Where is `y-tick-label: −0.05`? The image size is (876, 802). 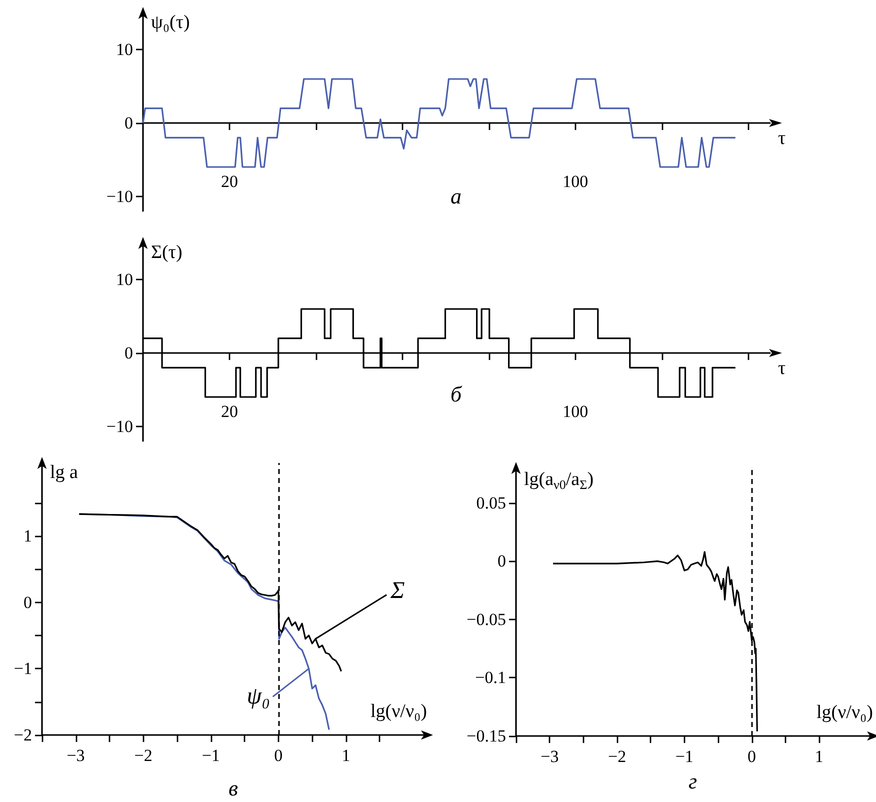 y-tick-label: −0.05 is located at coordinates (486, 619).